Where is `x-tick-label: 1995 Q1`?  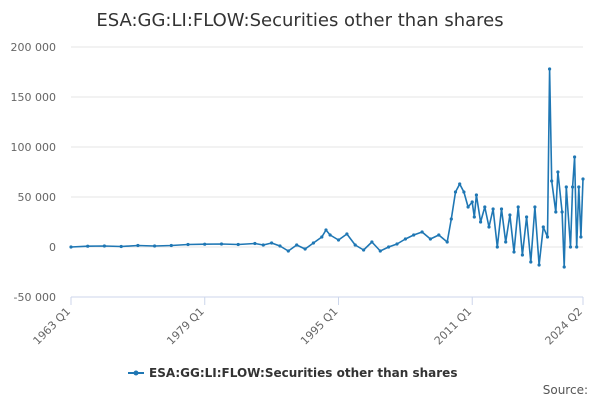 x-tick-label: 1995 Q1 is located at coordinates (319, 326).